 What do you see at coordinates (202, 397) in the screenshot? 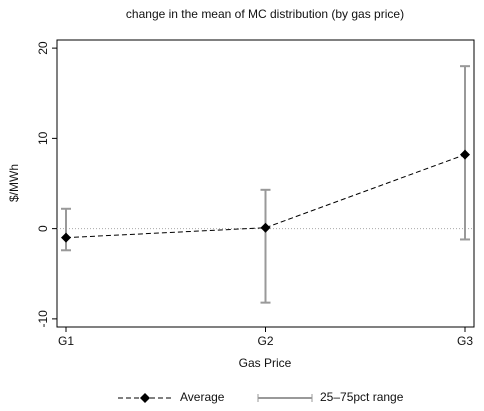
I see `legend-label: Average` at bounding box center [202, 397].